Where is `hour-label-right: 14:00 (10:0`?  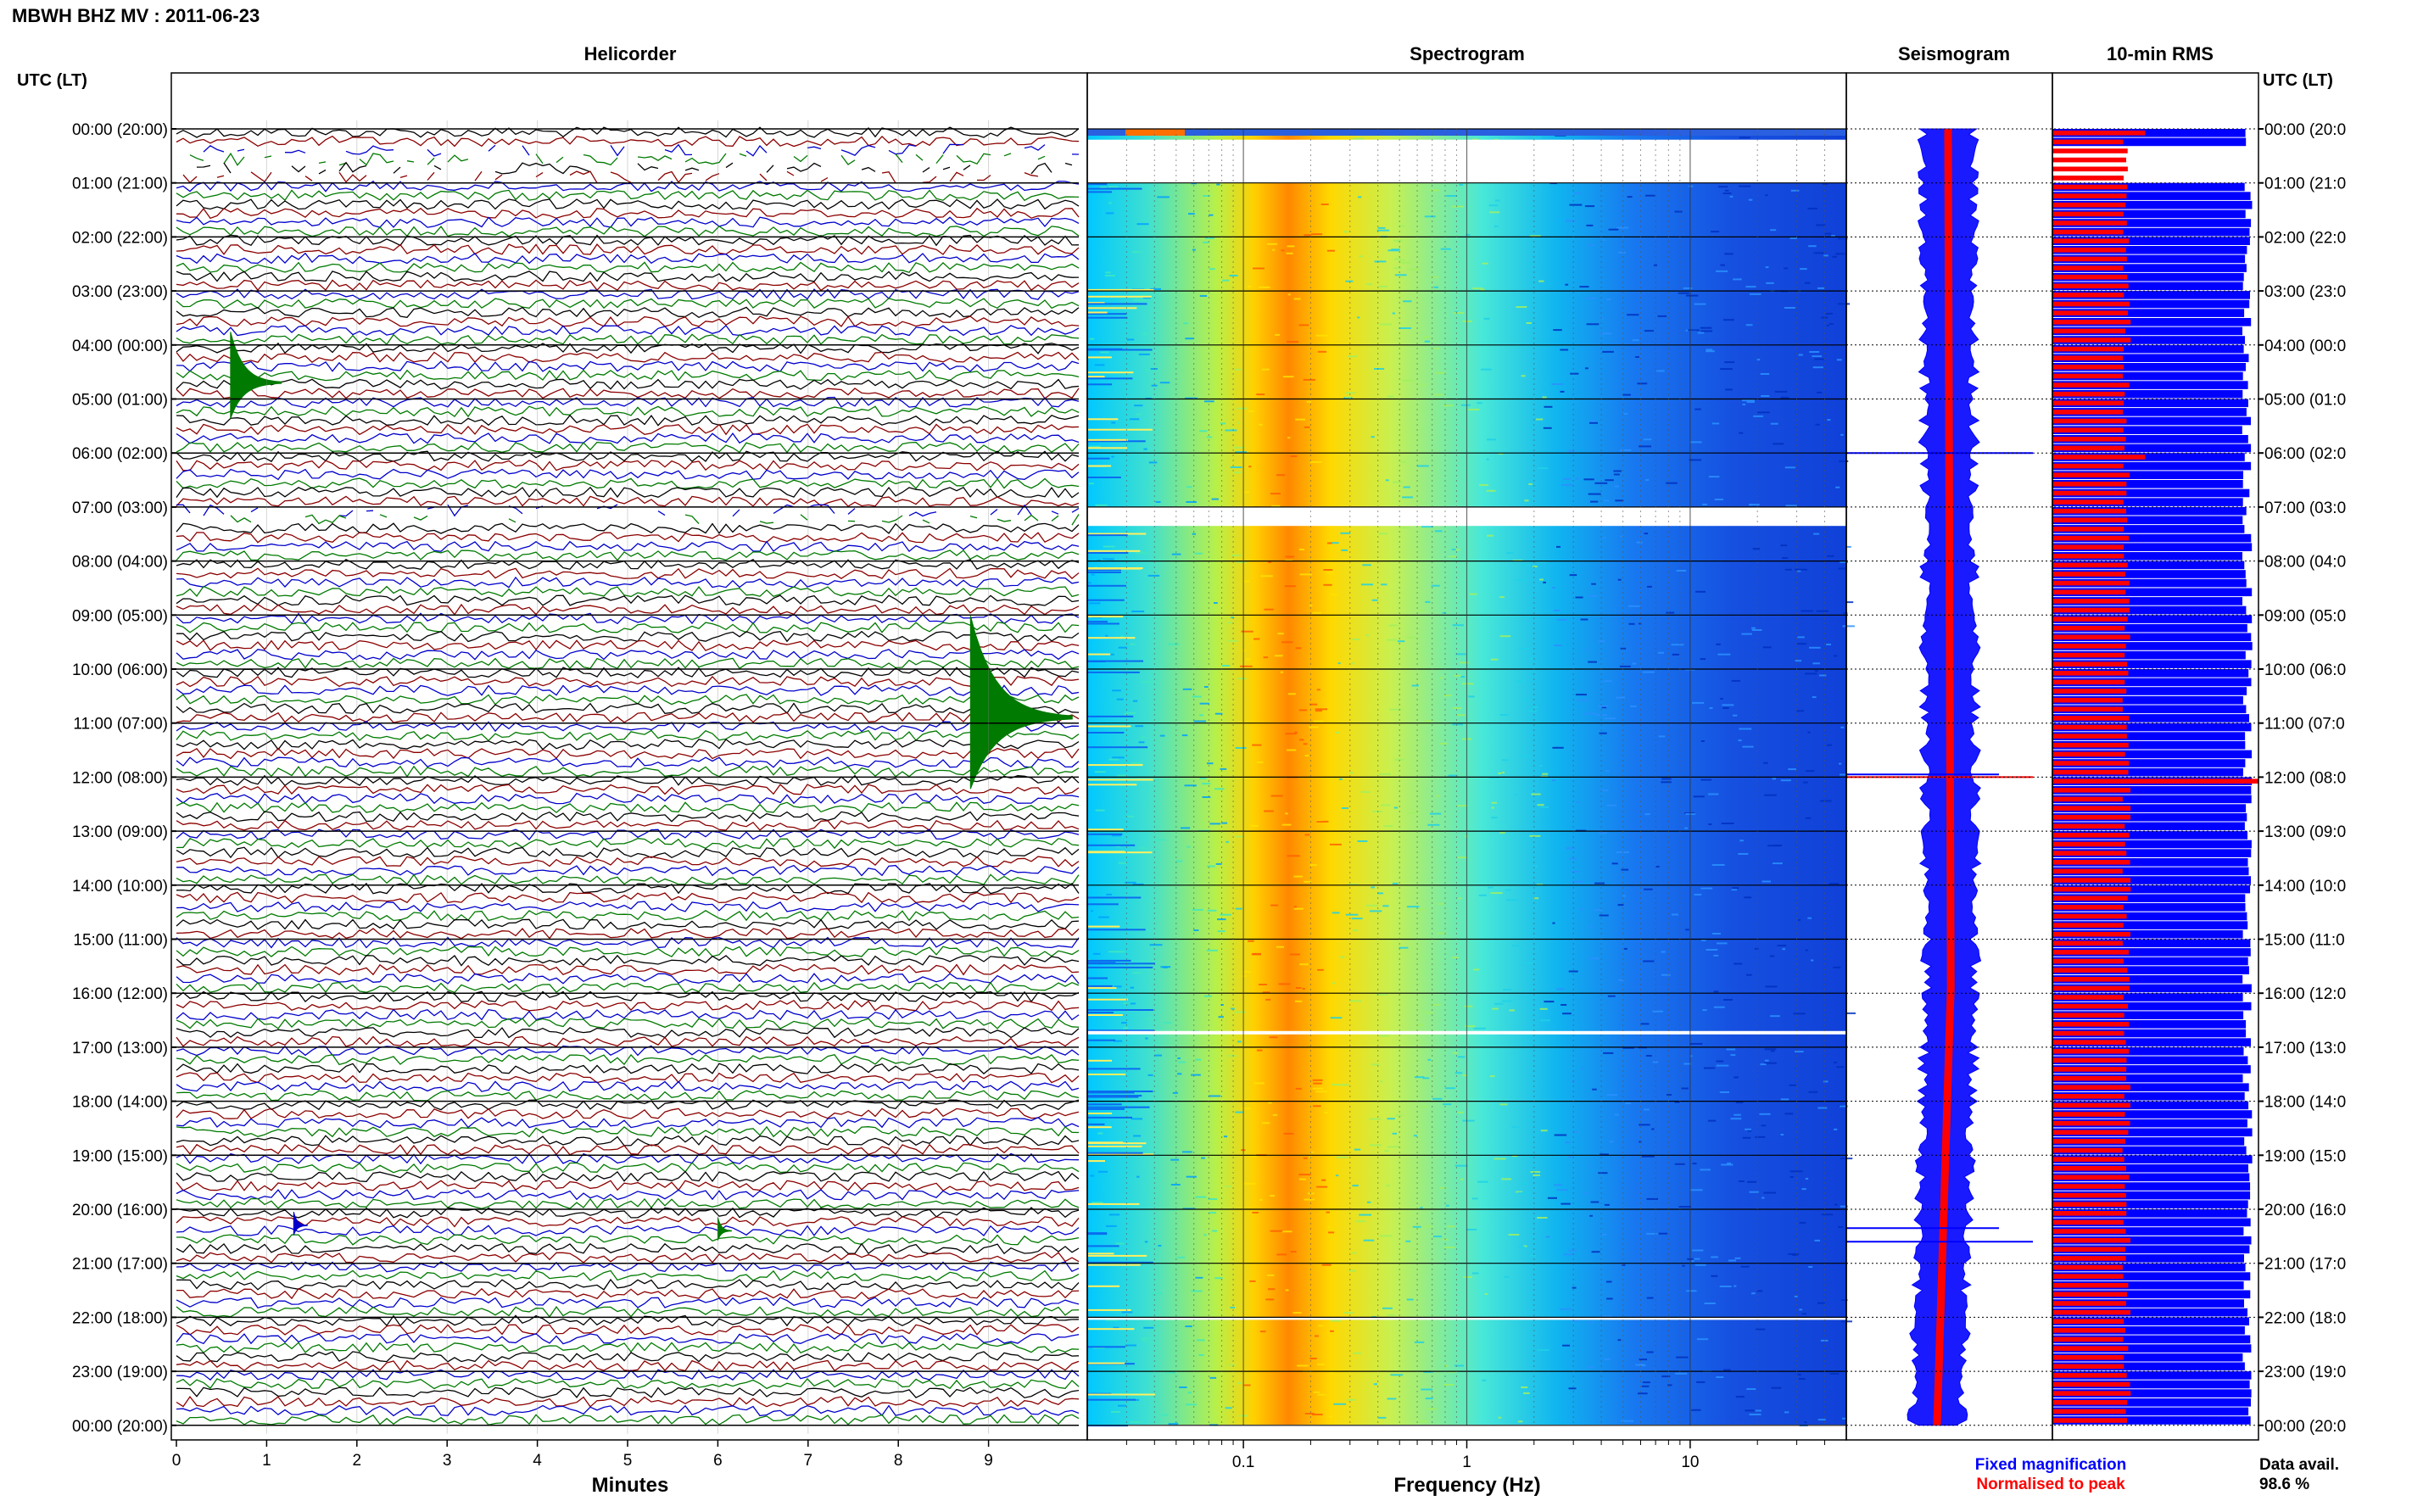
hour-label-right: 14:00 (10:0 is located at coordinates (2305, 886).